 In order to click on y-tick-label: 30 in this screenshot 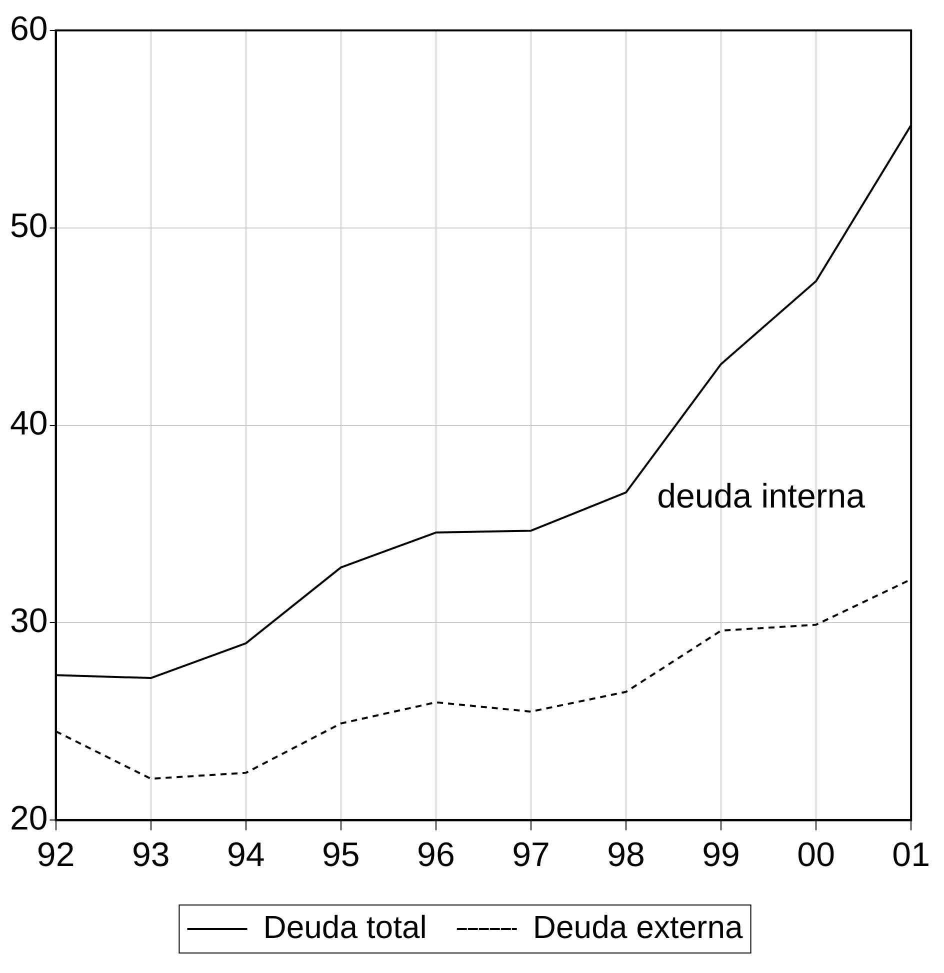, I will do `click(29, 621)`.